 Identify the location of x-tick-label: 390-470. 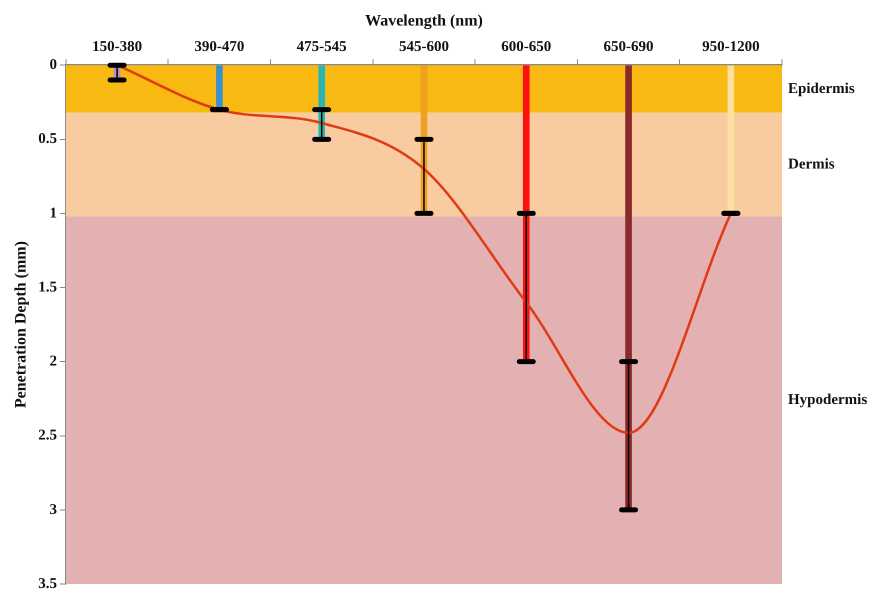
(219, 47).